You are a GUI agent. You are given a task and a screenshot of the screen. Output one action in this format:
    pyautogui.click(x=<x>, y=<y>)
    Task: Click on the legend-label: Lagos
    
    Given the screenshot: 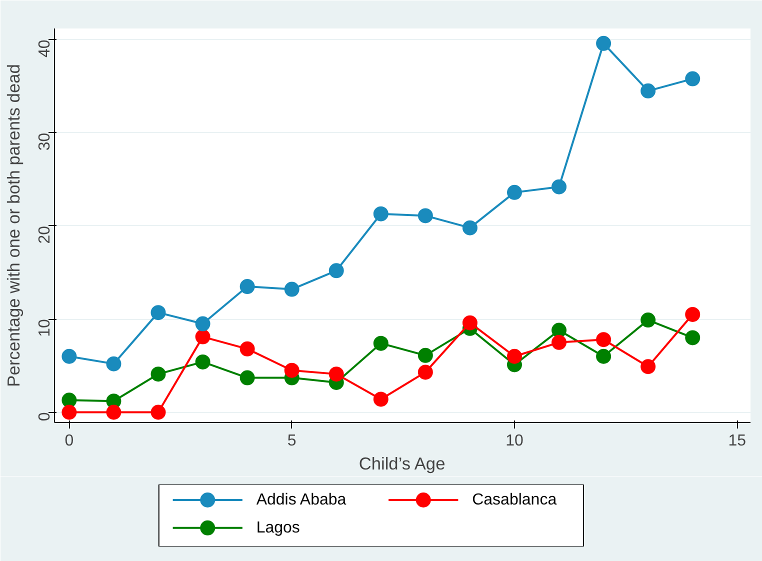 What is the action you would take?
    pyautogui.click(x=278, y=527)
    